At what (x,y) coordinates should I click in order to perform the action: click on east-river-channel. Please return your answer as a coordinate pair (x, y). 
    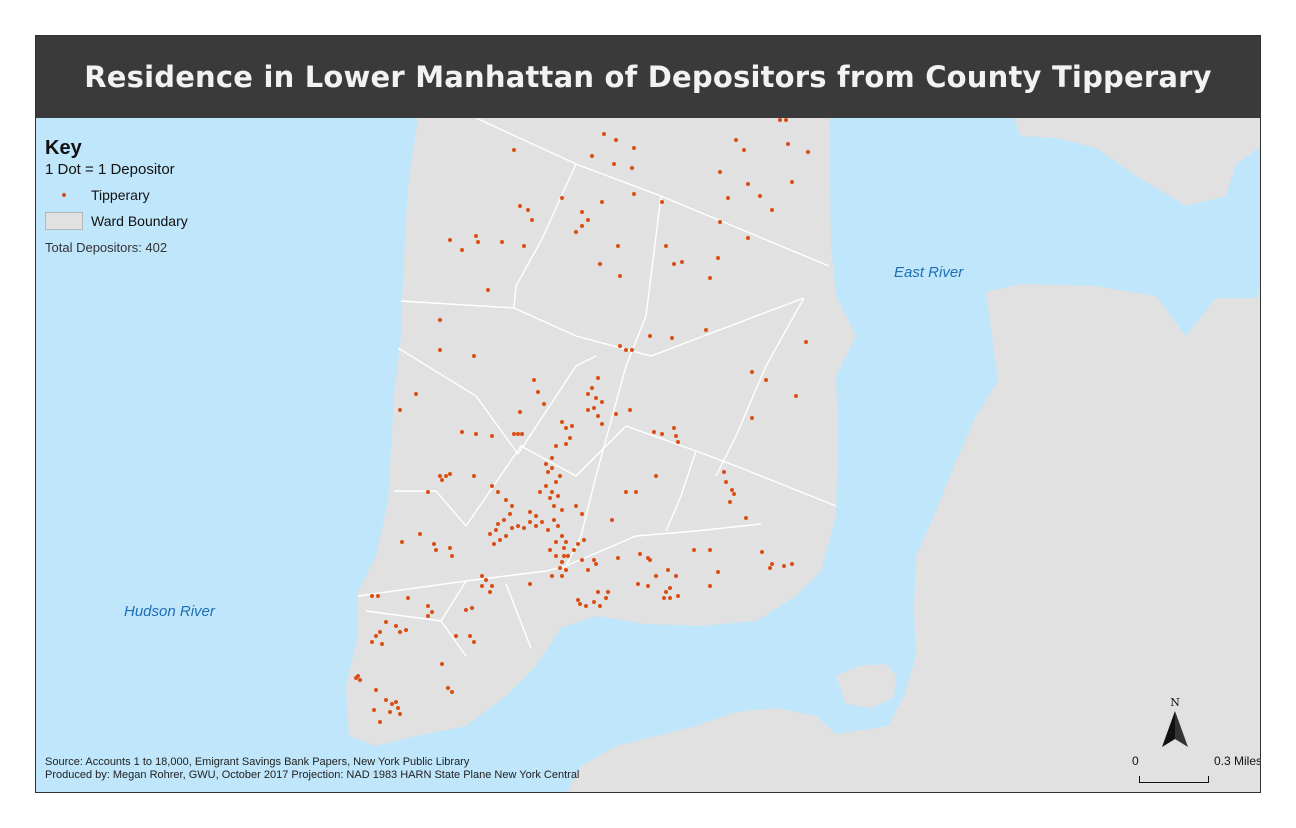
    Looking at the image, I should click on (1178, 184).